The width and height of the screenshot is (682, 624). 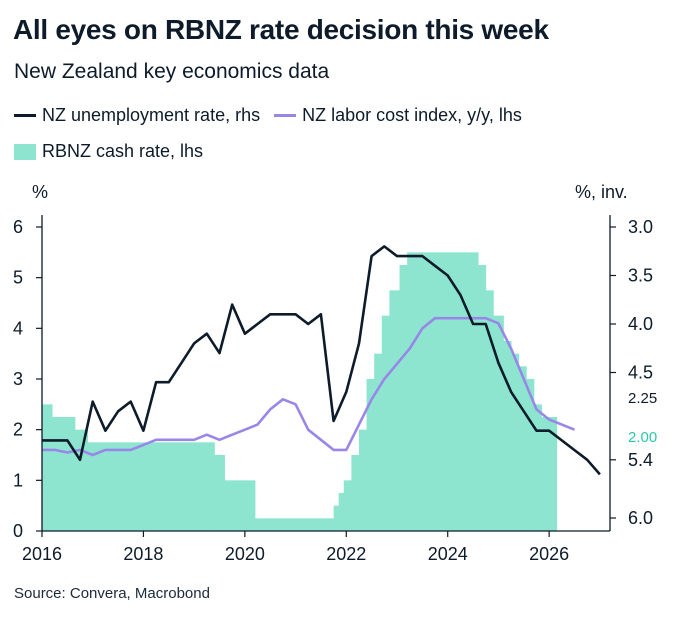 What do you see at coordinates (642, 398) in the screenshot?
I see `end-label-cash-rate-now: 2.25` at bounding box center [642, 398].